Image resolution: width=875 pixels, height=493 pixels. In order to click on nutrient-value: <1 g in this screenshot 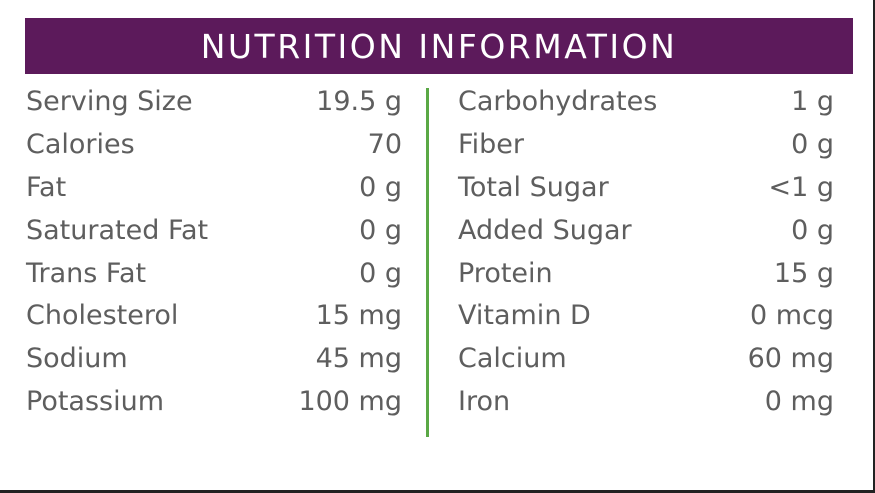, I will do `click(801, 187)`.